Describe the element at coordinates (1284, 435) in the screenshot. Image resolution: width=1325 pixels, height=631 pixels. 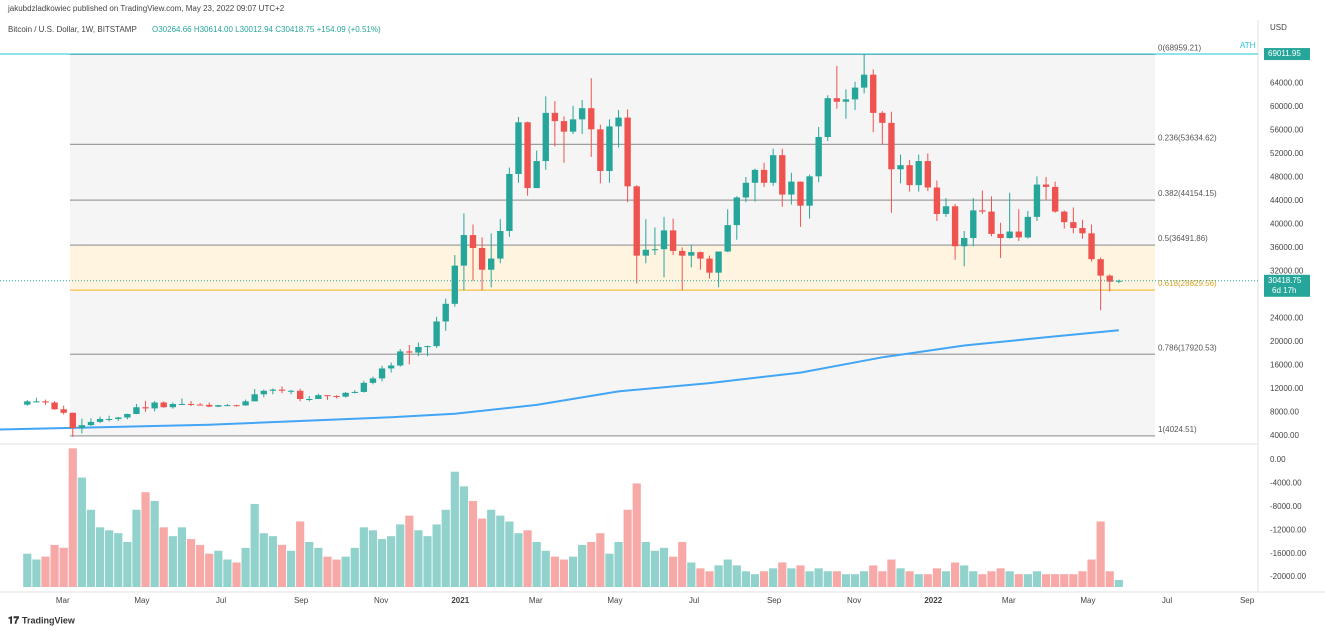
I see `y-tick-label: 4000.00` at that location.